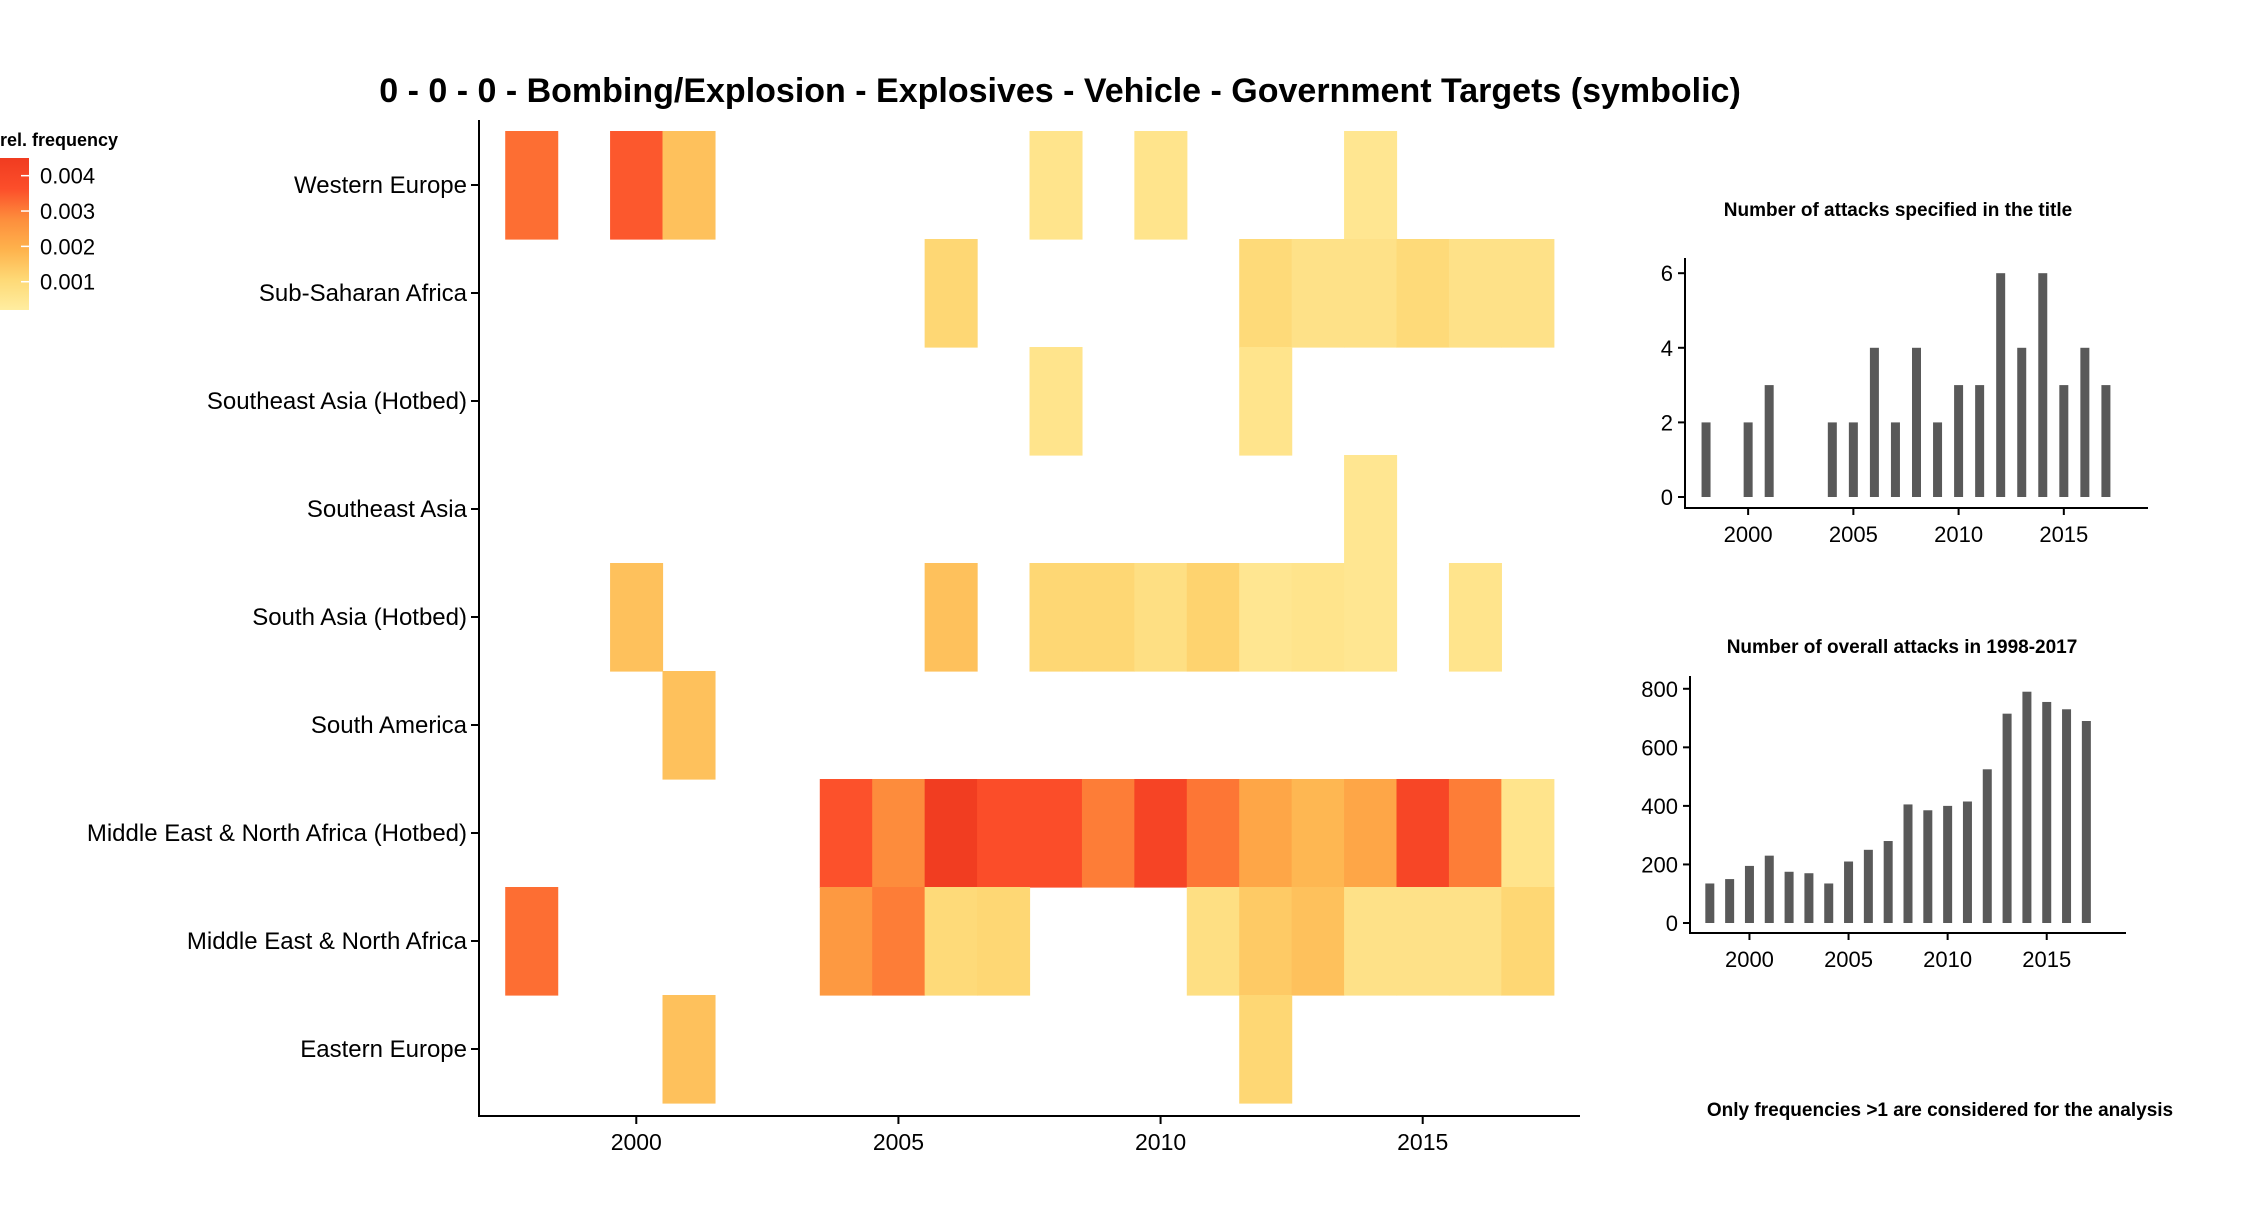 The height and width of the screenshot is (1205, 2250). What do you see at coordinates (1659, 864) in the screenshot?
I see `y-tick-label: 200` at bounding box center [1659, 864].